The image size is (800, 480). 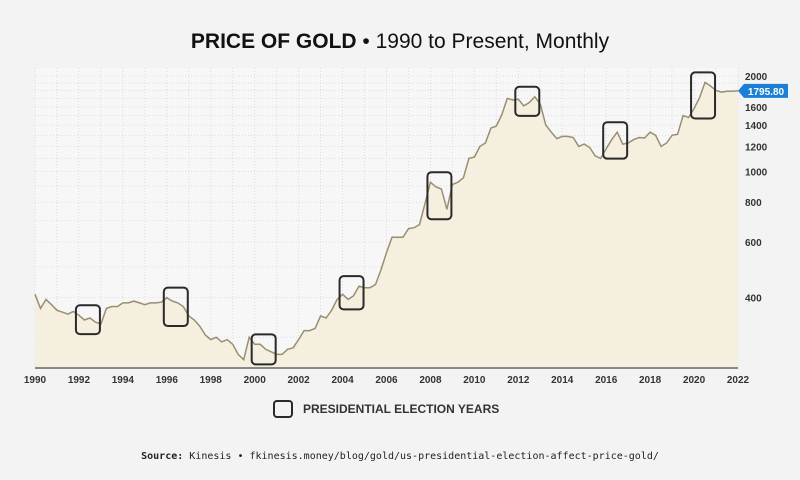 What do you see at coordinates (562, 380) in the screenshot?
I see `x-tick-label: 2014` at bounding box center [562, 380].